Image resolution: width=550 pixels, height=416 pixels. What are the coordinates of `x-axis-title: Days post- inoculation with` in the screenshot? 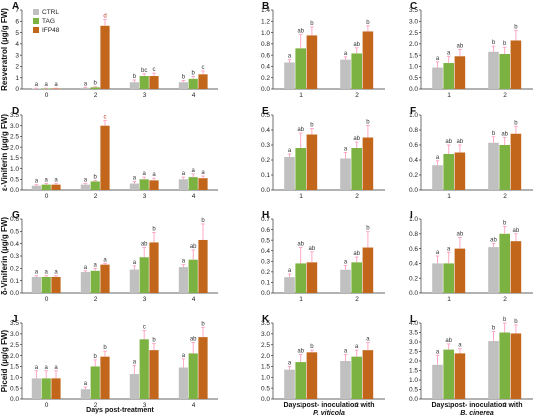 It's located at (328, 405).